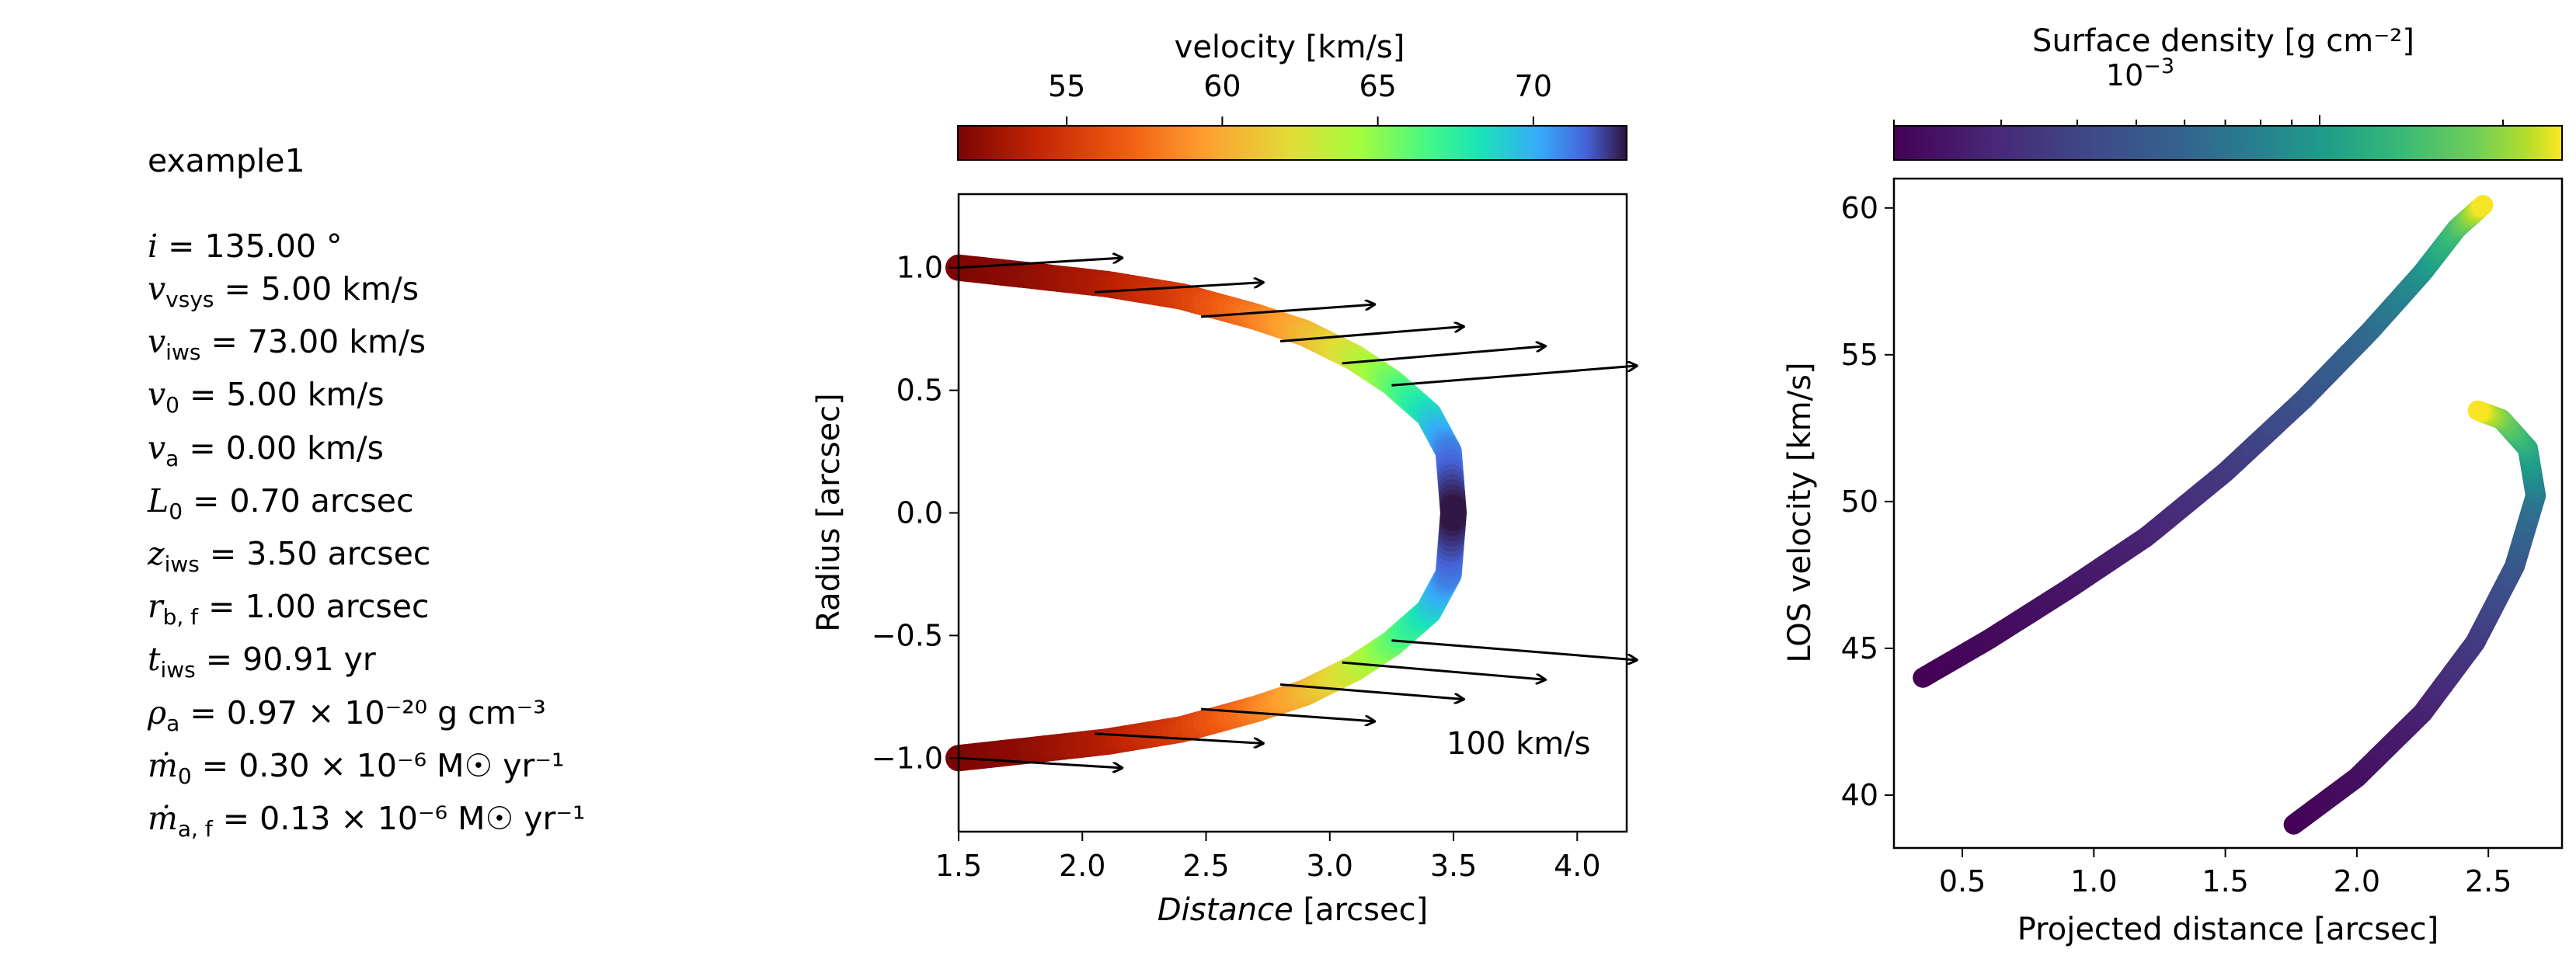 The width and height of the screenshot is (2576, 966). Describe the element at coordinates (1377, 86) in the screenshot. I see `colorbar1-tick-label: 65` at that location.